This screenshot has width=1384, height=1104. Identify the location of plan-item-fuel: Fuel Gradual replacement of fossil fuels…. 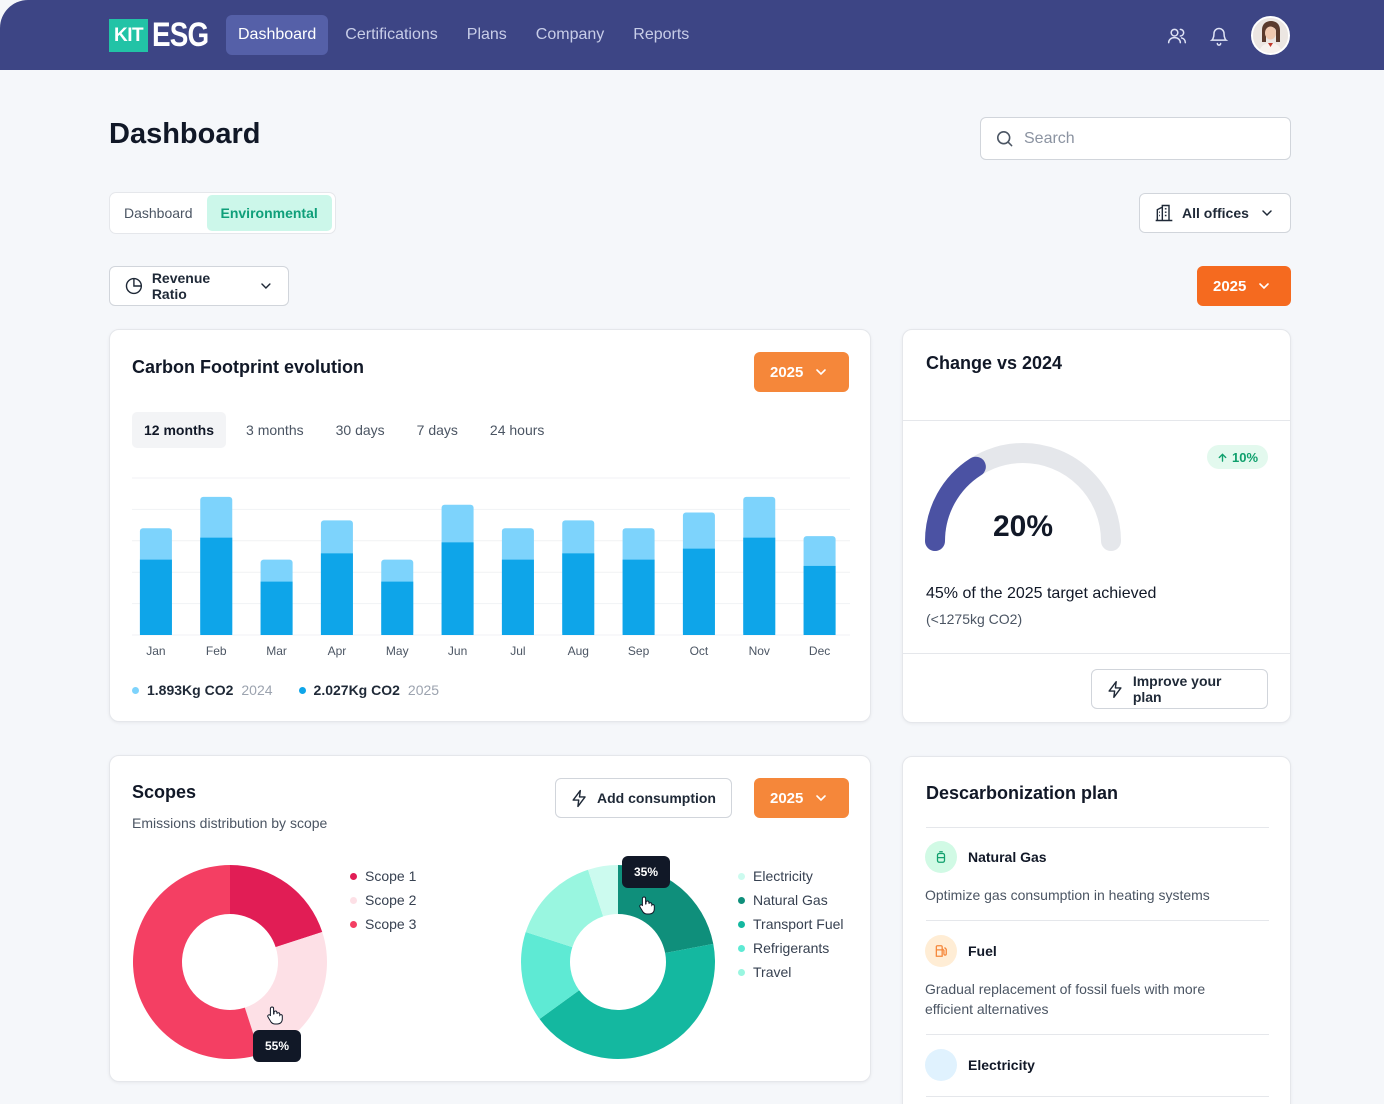
(1096, 980).